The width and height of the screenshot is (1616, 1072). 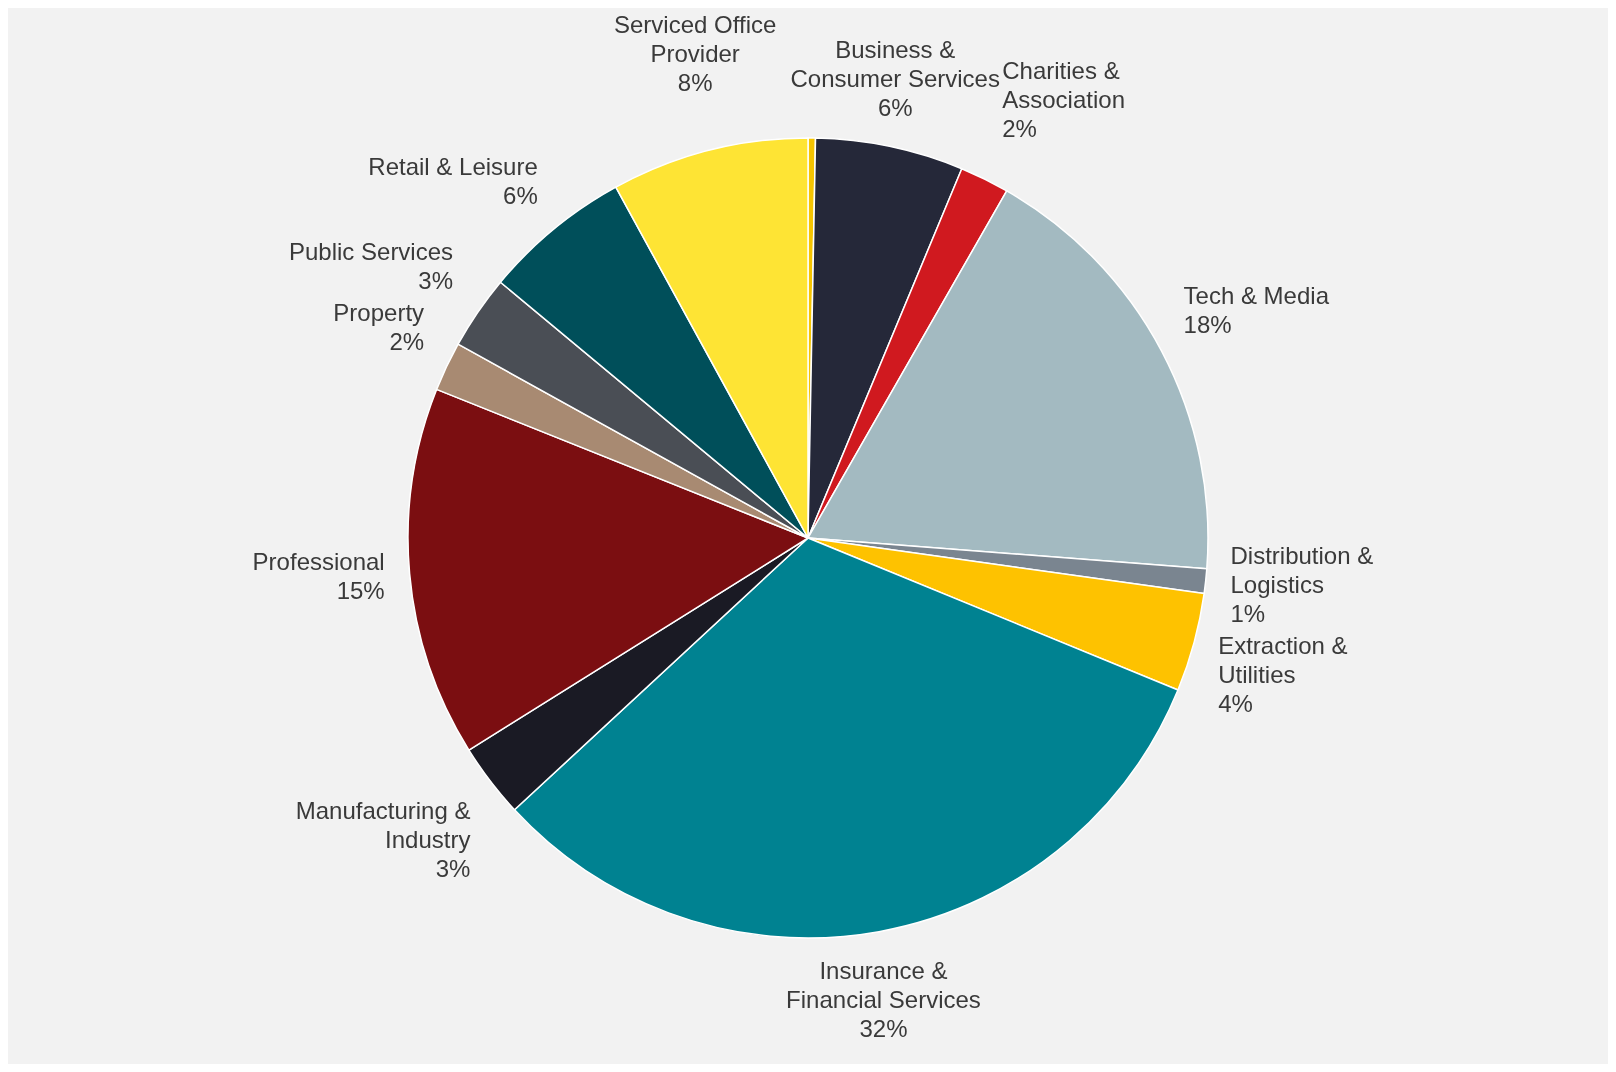 What do you see at coordinates (1248, 613) in the screenshot?
I see `data-label: 1%` at bounding box center [1248, 613].